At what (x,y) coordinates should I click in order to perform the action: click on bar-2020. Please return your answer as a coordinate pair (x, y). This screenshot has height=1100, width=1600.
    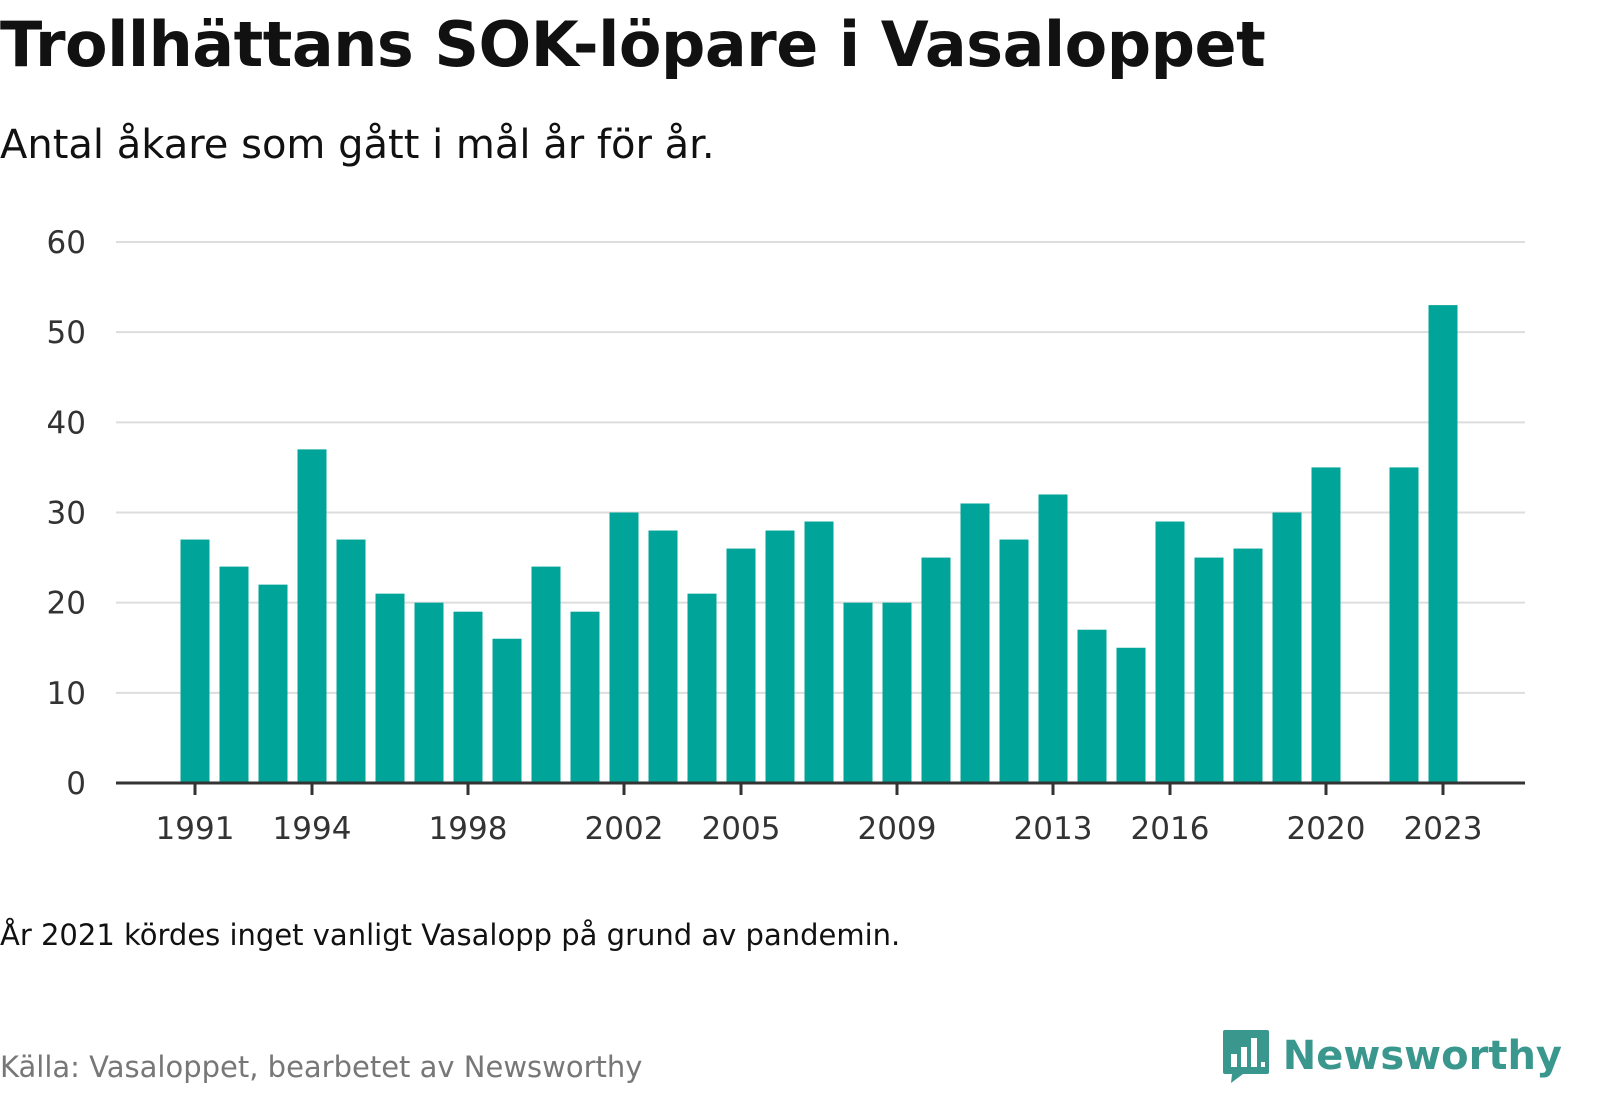
    Looking at the image, I should click on (1326, 625).